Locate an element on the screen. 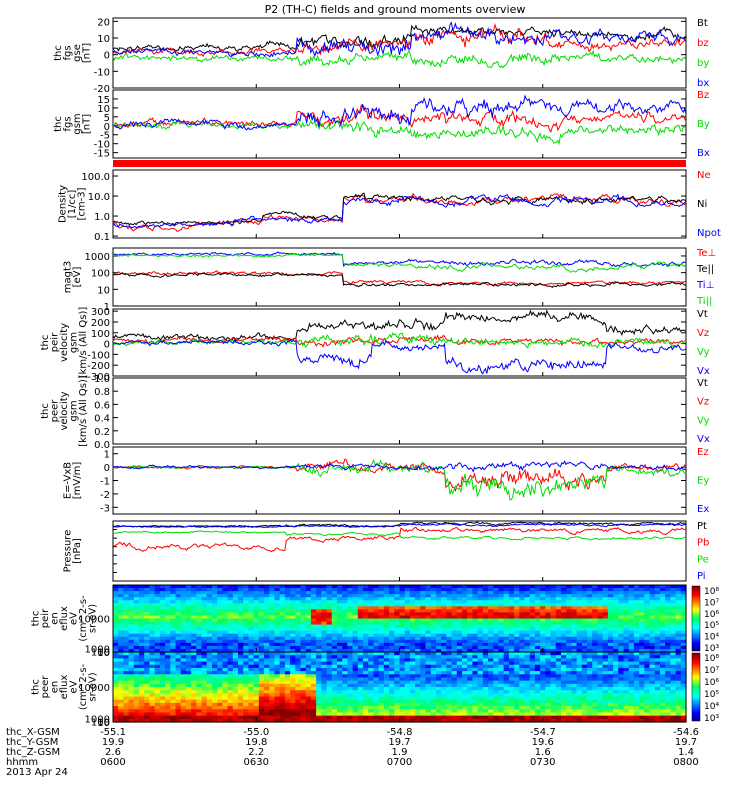 The height and width of the screenshot is (804, 750). legend-entry: Ti⊥ is located at coordinates (705, 285).